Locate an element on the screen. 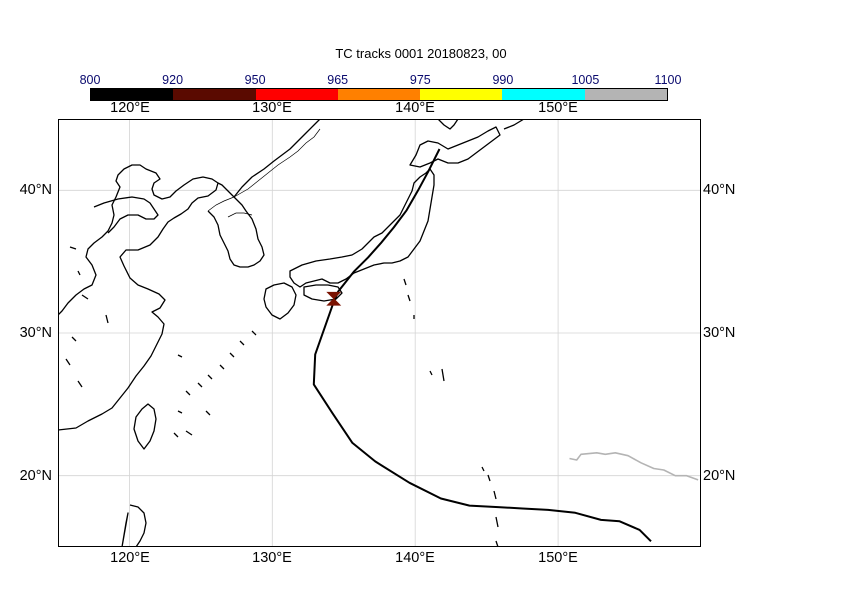  colorbar-label: 800 is located at coordinates (90, 80).